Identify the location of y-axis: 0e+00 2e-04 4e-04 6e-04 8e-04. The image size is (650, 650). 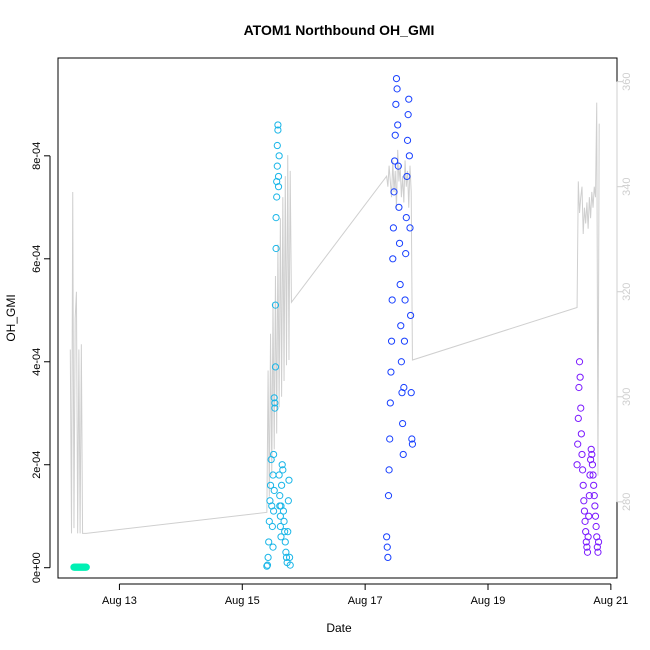
(41, 362).